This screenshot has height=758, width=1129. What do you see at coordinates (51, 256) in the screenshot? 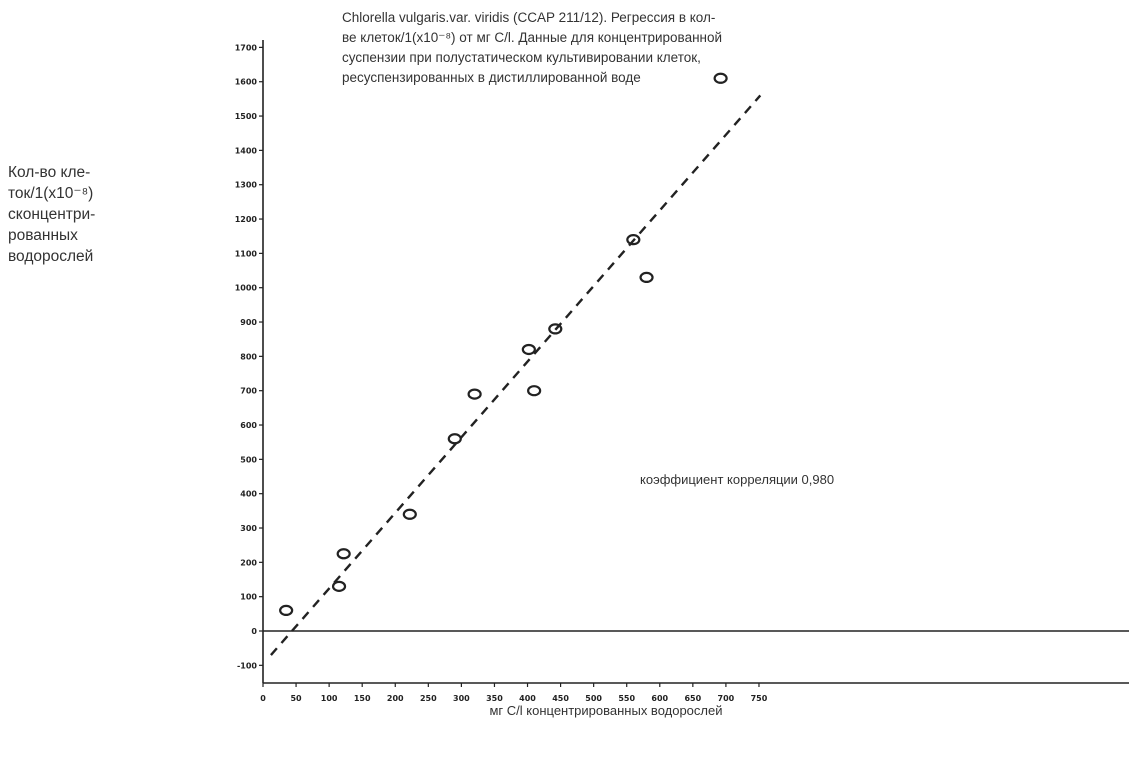
I see `y-axis-label-line: водорослей` at bounding box center [51, 256].